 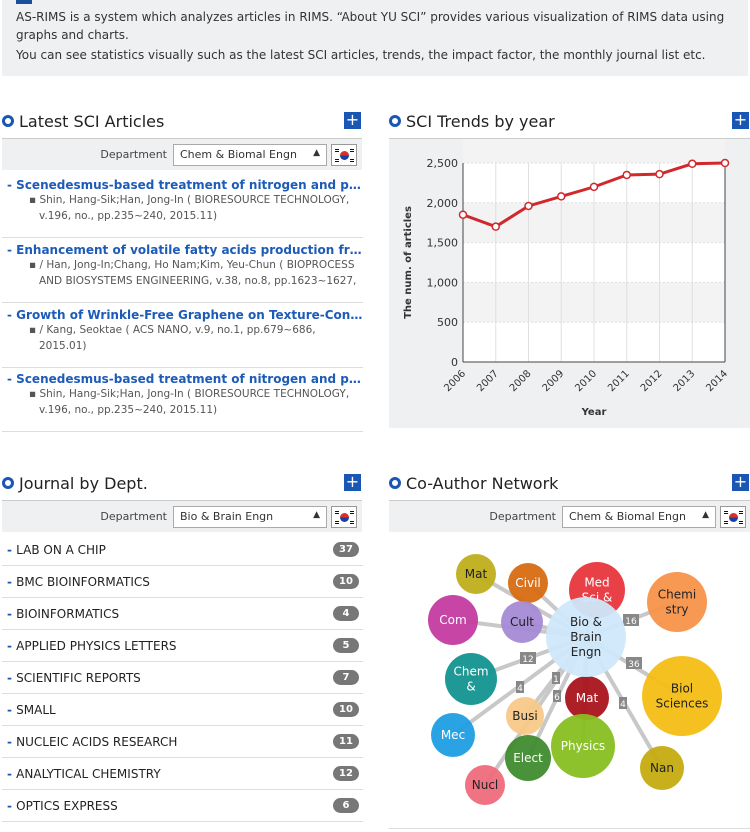 What do you see at coordinates (346, 677) in the screenshot?
I see `journal-count-badge: 7` at bounding box center [346, 677].